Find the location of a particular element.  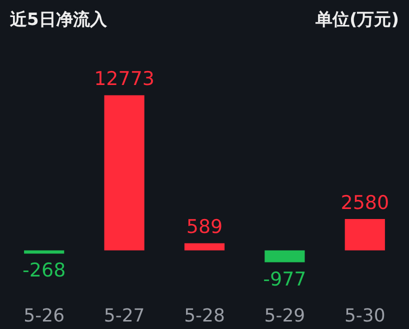

x-tick-label: 5-27 is located at coordinates (124, 316).